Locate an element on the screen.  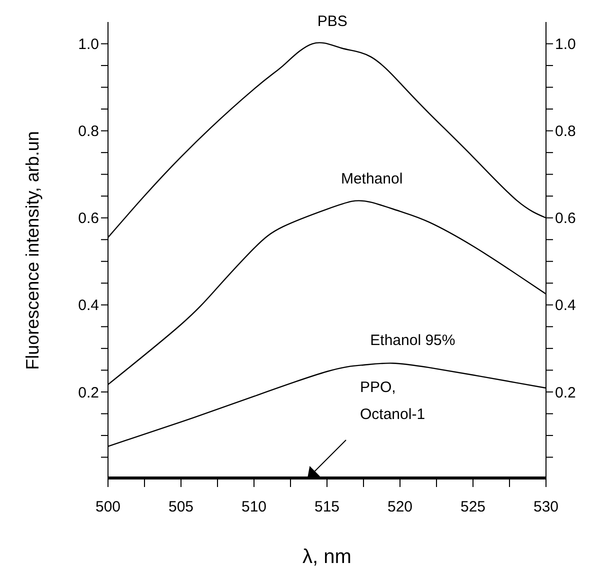
x-tick-label: 505 is located at coordinates (181, 507).